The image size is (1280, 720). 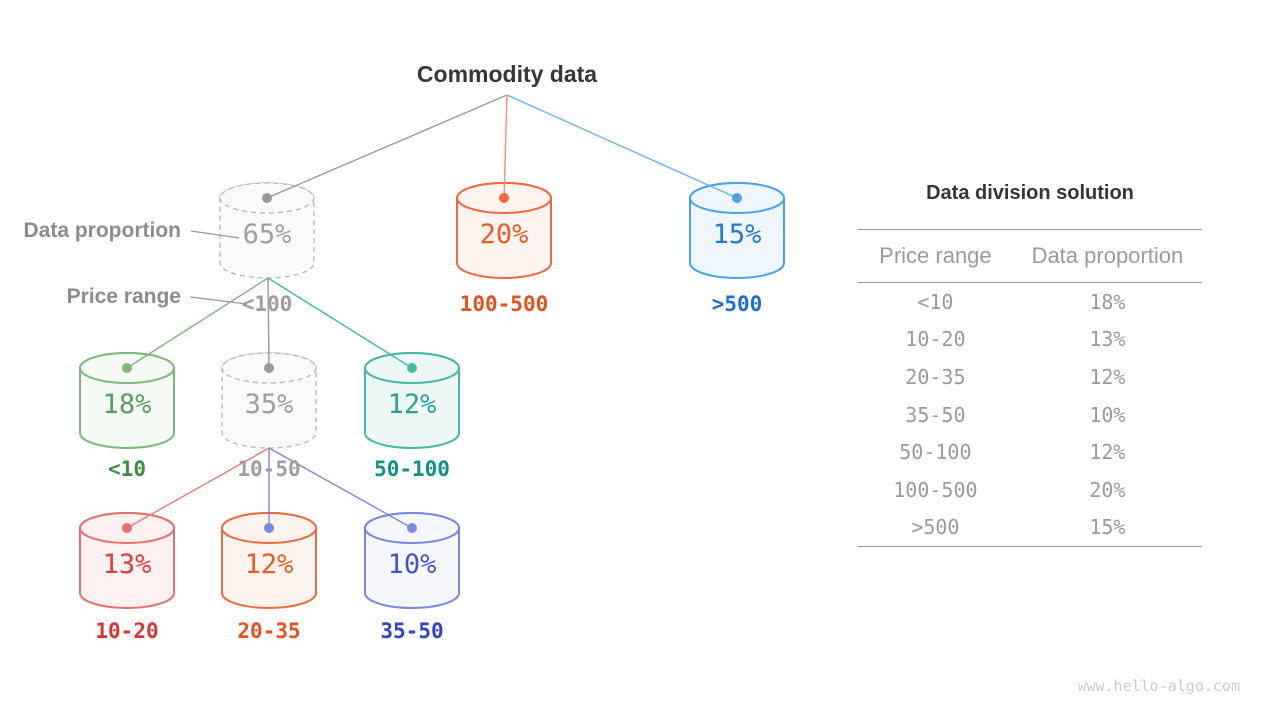 I want to click on diagram-title: Commodity data, so click(x=507, y=74).